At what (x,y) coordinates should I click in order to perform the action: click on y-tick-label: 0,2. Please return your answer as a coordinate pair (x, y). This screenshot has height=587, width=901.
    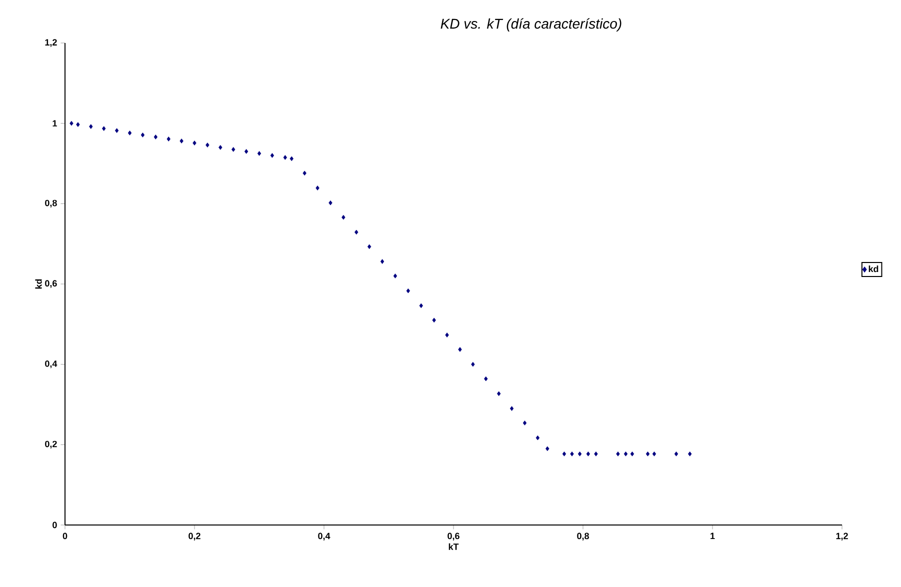
    Looking at the image, I should click on (51, 444).